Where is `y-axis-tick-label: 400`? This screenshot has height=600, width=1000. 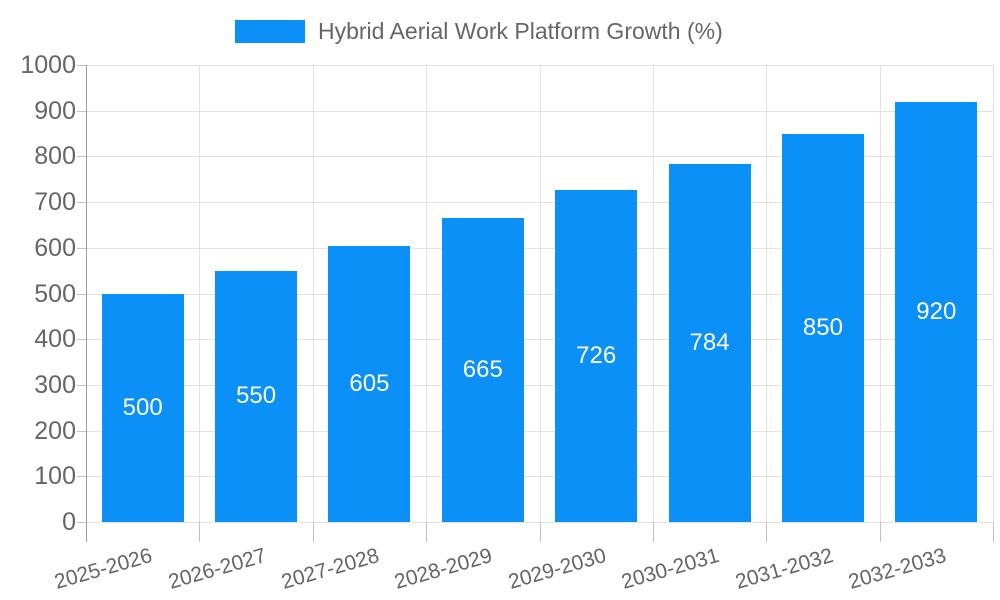 y-axis-tick-label: 400 is located at coordinates (55, 339).